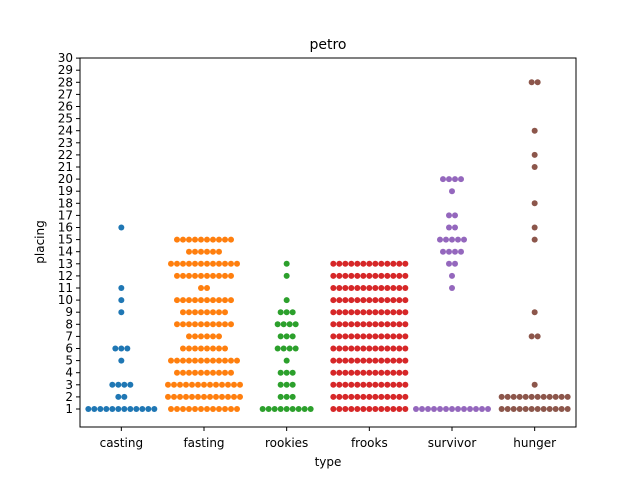 Image resolution: width=640 pixels, height=480 pixels. What do you see at coordinates (65, 276) in the screenshot?
I see `y-tick-label: 12` at bounding box center [65, 276].